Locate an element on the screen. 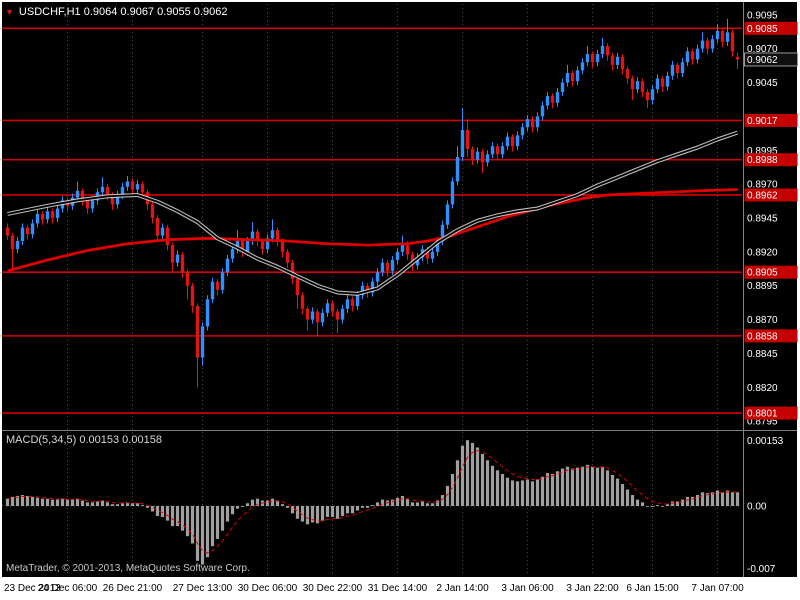 The image size is (800, 600). svg-text: 0.00 is located at coordinates (757, 507).